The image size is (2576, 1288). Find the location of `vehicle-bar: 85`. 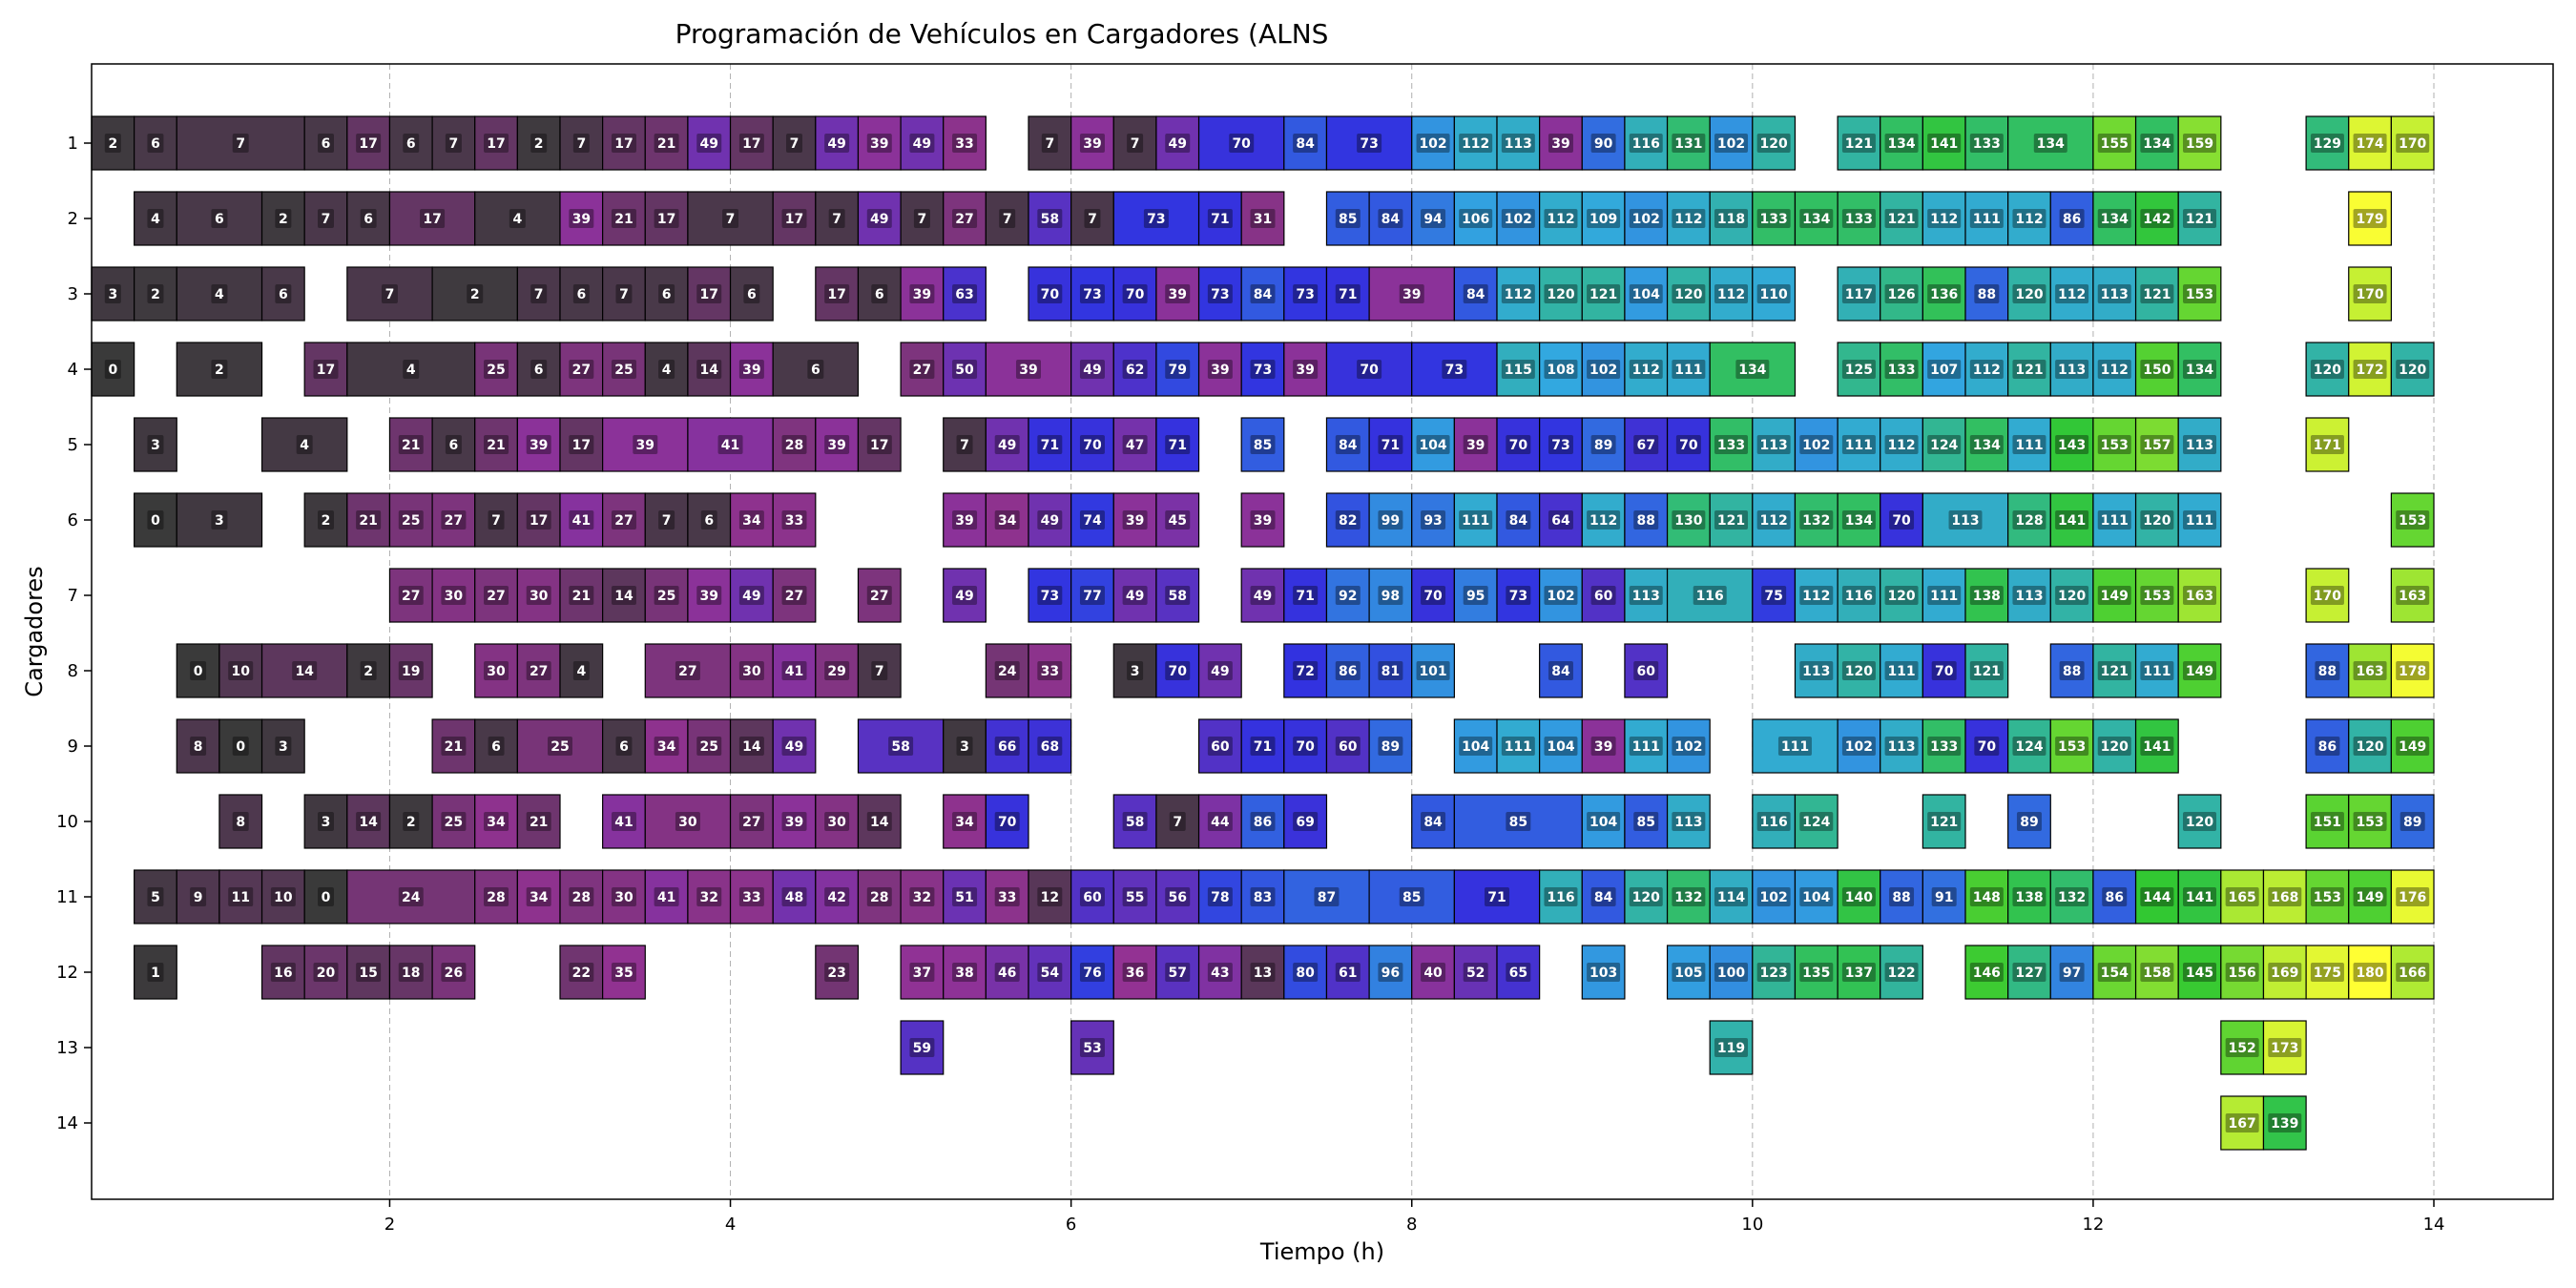

vehicle-bar: 85 is located at coordinates (1646, 821).